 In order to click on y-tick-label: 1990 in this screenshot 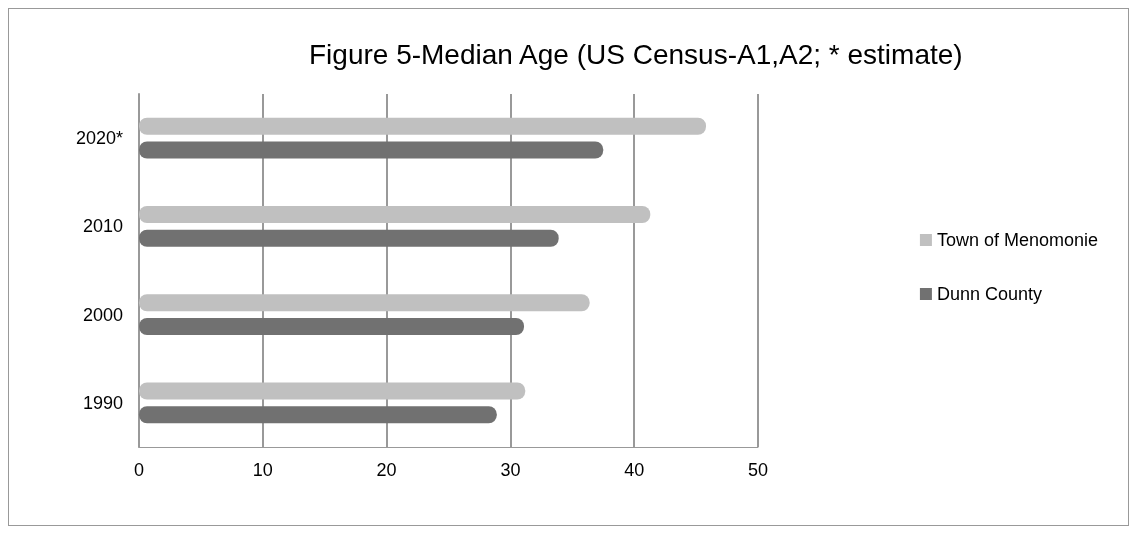, I will do `click(102, 402)`.